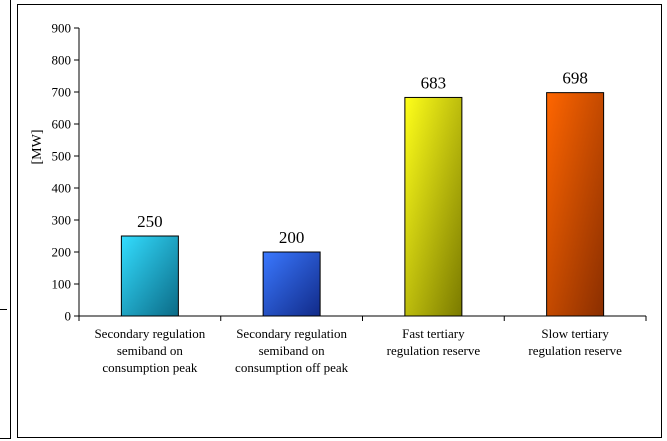 The image size is (667, 441). Describe the element at coordinates (434, 82) in the screenshot. I see `data-label: 683` at that location.